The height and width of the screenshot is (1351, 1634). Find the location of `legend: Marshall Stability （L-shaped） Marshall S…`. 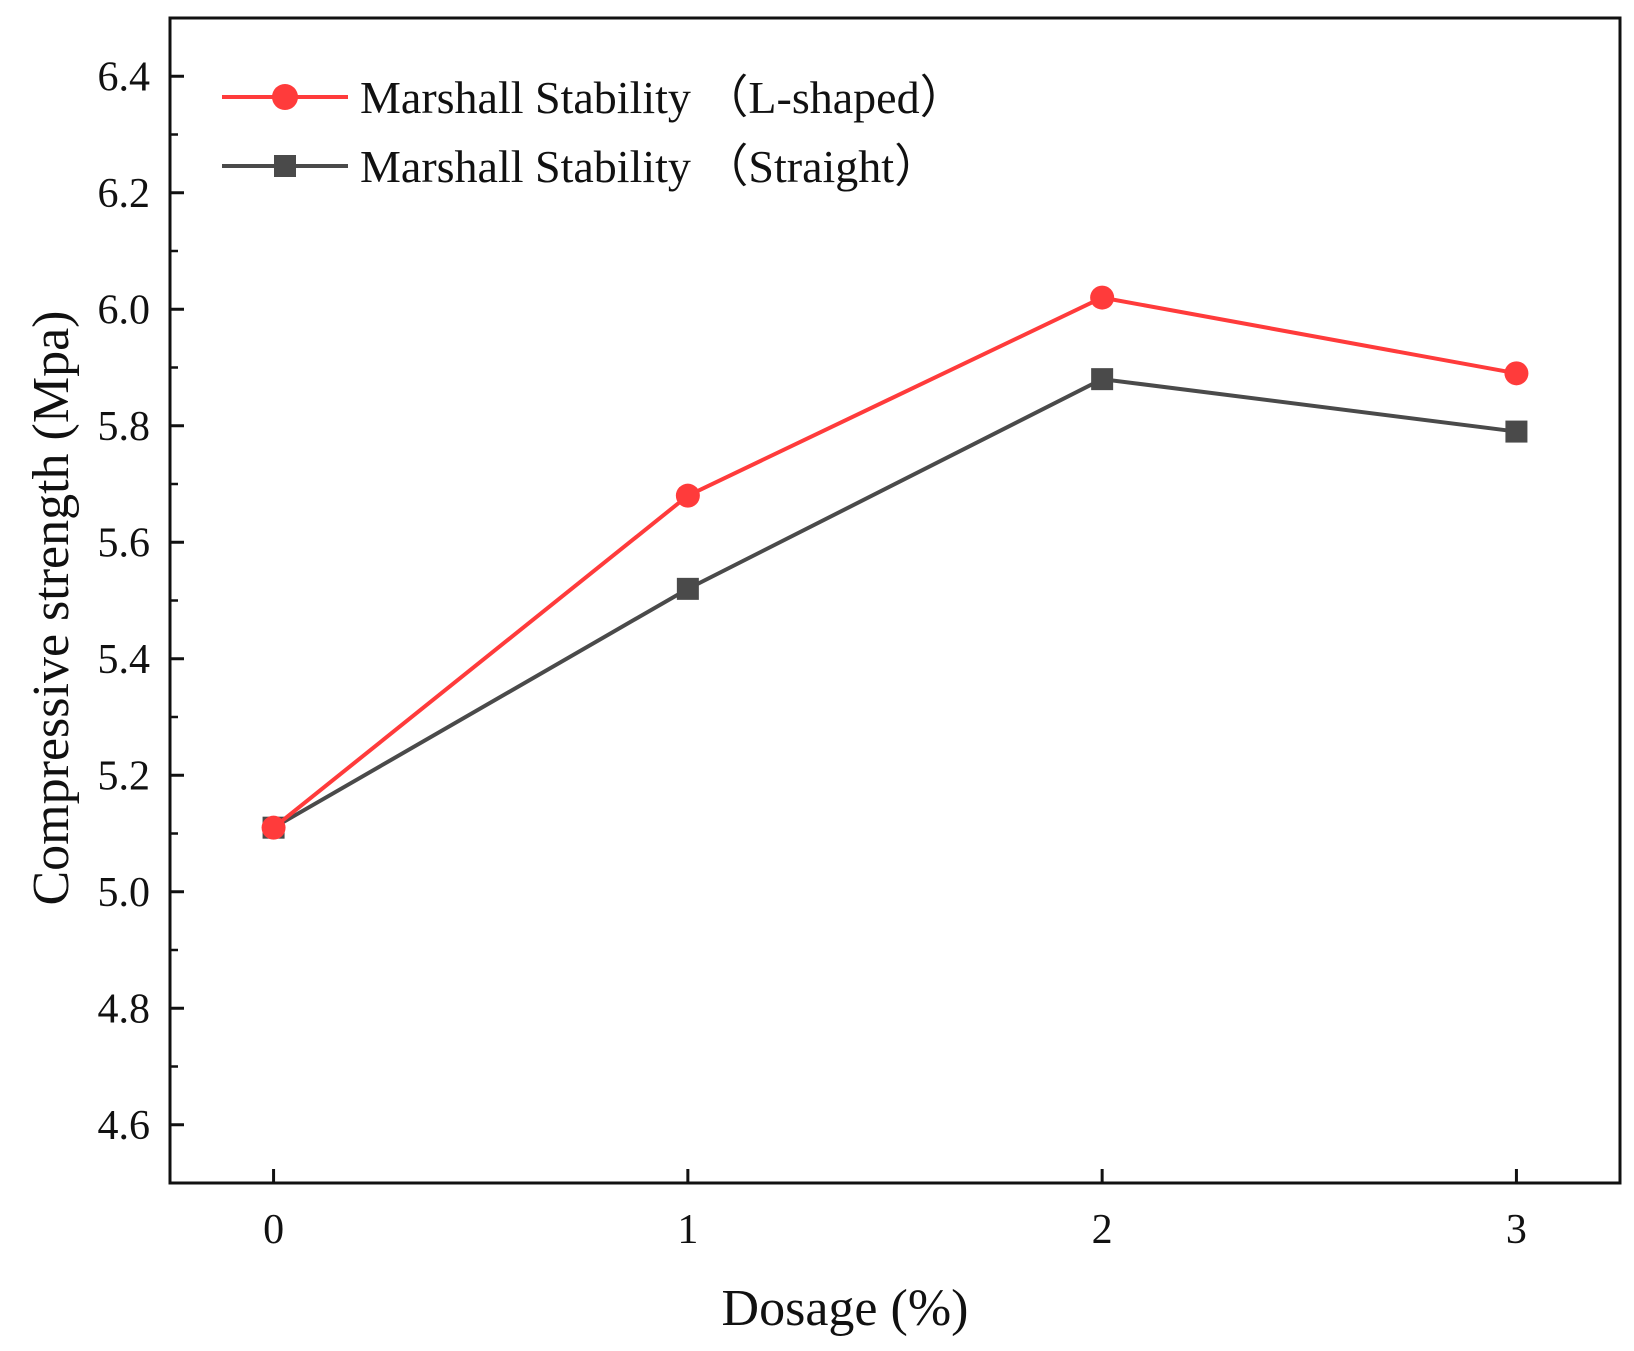

legend: Marshall Stability （L-shaped） Marshall S… is located at coordinates (594, 132).